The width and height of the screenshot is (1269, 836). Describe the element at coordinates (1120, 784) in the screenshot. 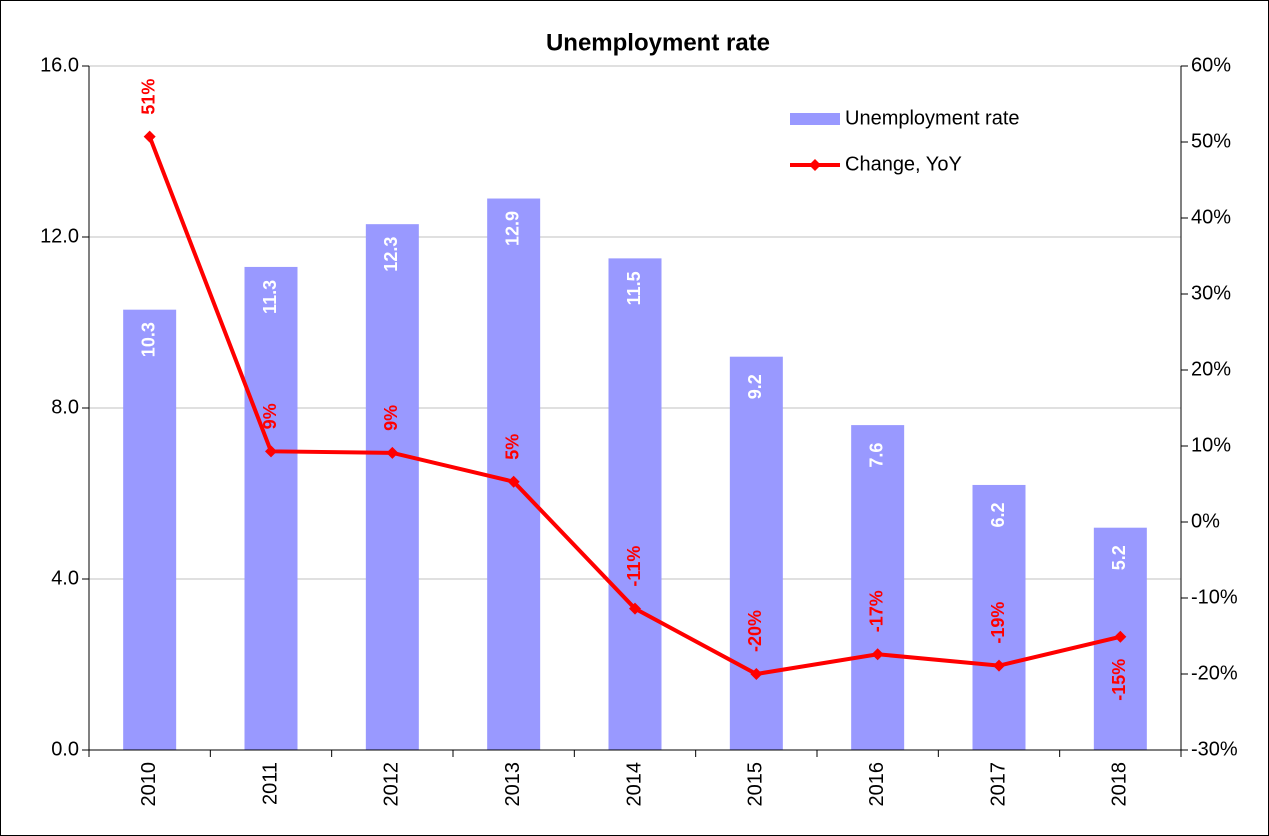

I see `x-tick-label: 2018` at that location.